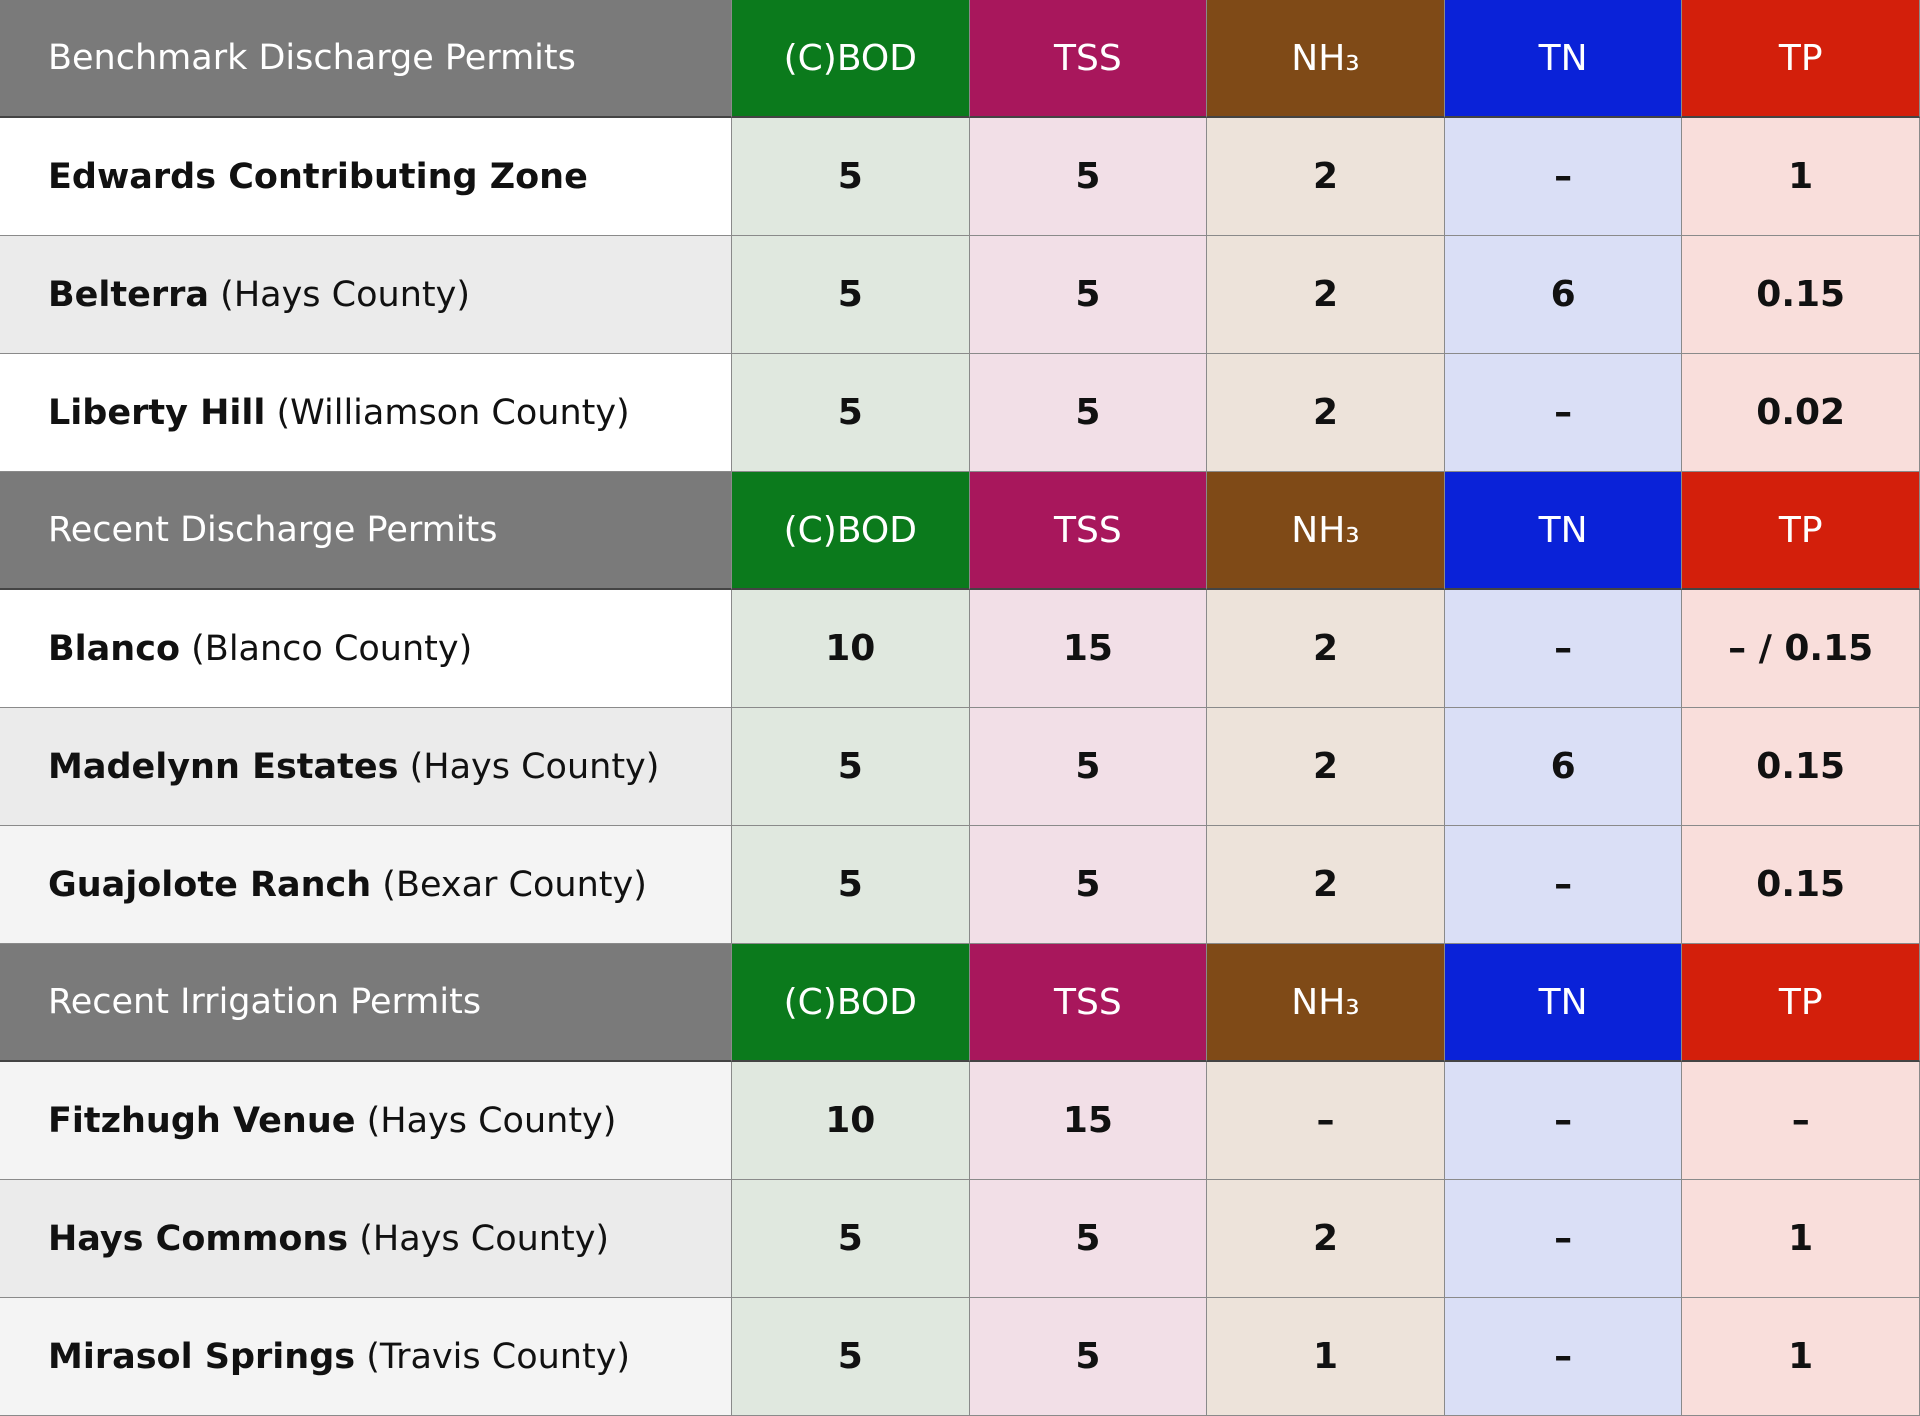 Image resolution: width=1920 pixels, height=1416 pixels. Describe the element at coordinates (198, 1238) in the screenshot. I see `site-name: Hays Commons` at that location.